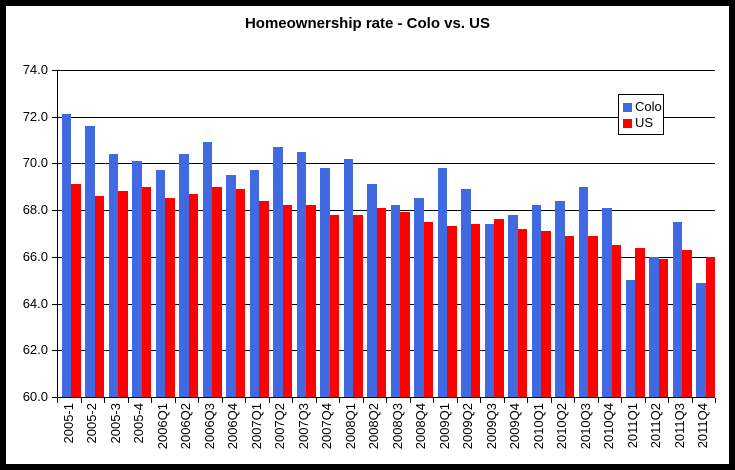 The image size is (735, 470). Describe the element at coordinates (325, 282) in the screenshot. I see `bar-colo-2007Q4` at that location.